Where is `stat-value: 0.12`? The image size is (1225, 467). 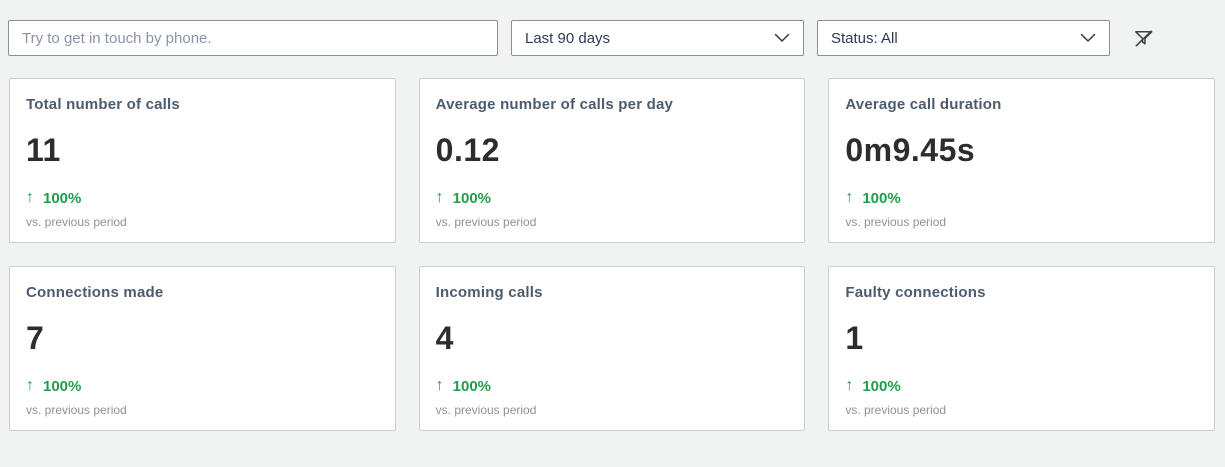 stat-value: 0.12 is located at coordinates (467, 150).